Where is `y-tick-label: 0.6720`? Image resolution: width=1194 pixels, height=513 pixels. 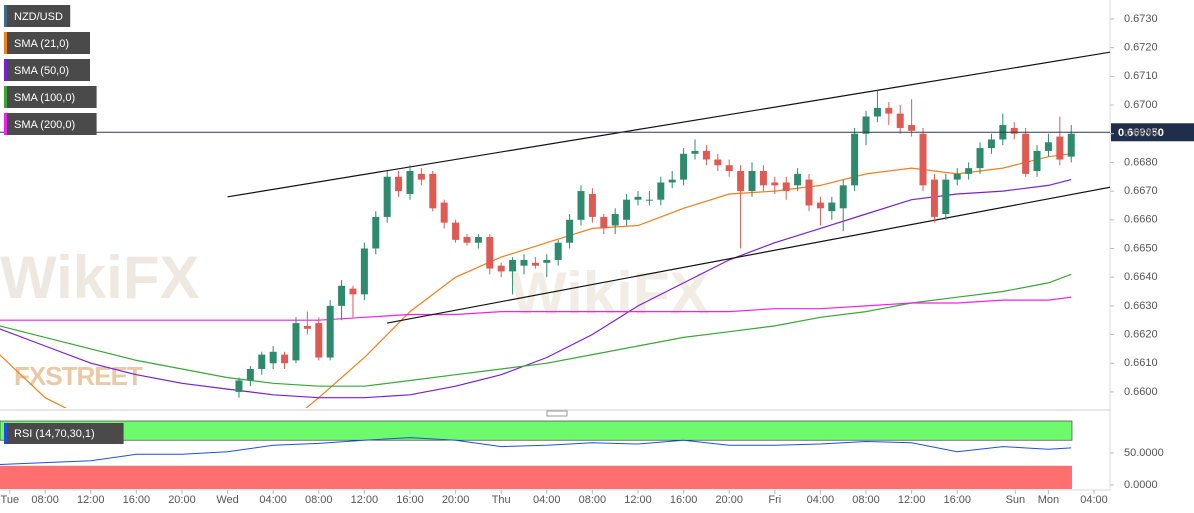
y-tick-label: 0.6720 is located at coordinates (1141, 48).